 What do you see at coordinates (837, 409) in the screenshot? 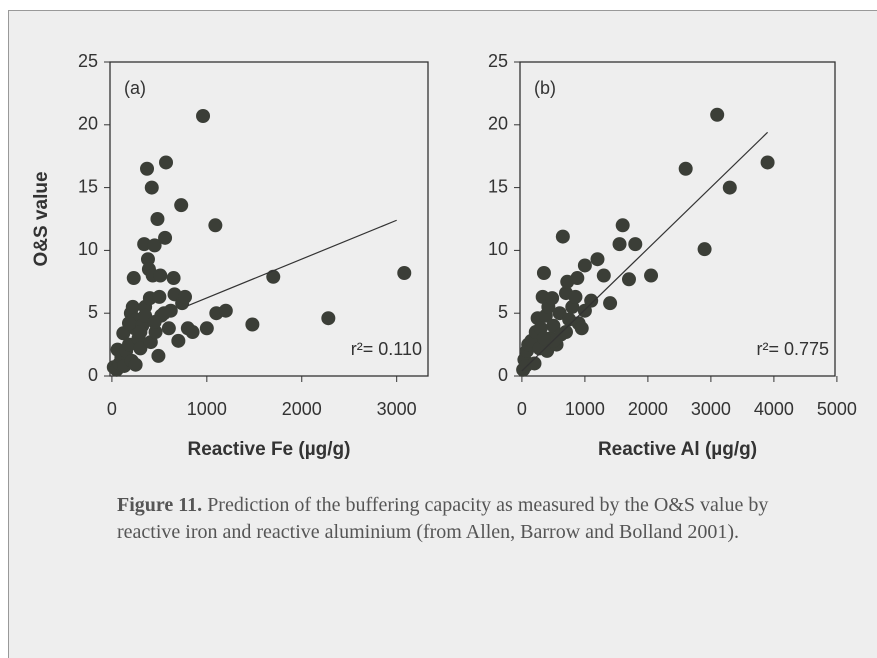
I see `x-tick-label: 5000` at bounding box center [837, 409].